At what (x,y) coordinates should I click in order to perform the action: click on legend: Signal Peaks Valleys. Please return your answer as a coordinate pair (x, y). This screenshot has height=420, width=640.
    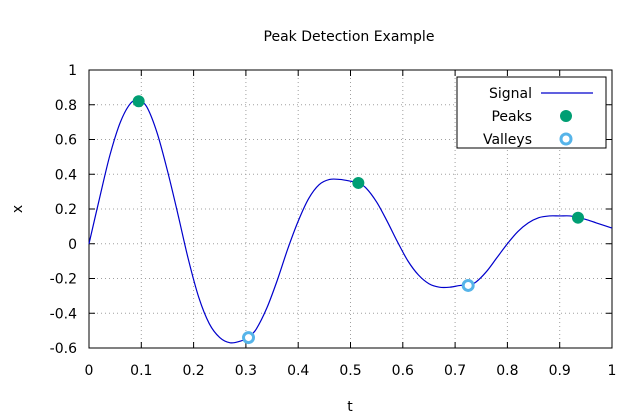
    Looking at the image, I should click on (531, 112).